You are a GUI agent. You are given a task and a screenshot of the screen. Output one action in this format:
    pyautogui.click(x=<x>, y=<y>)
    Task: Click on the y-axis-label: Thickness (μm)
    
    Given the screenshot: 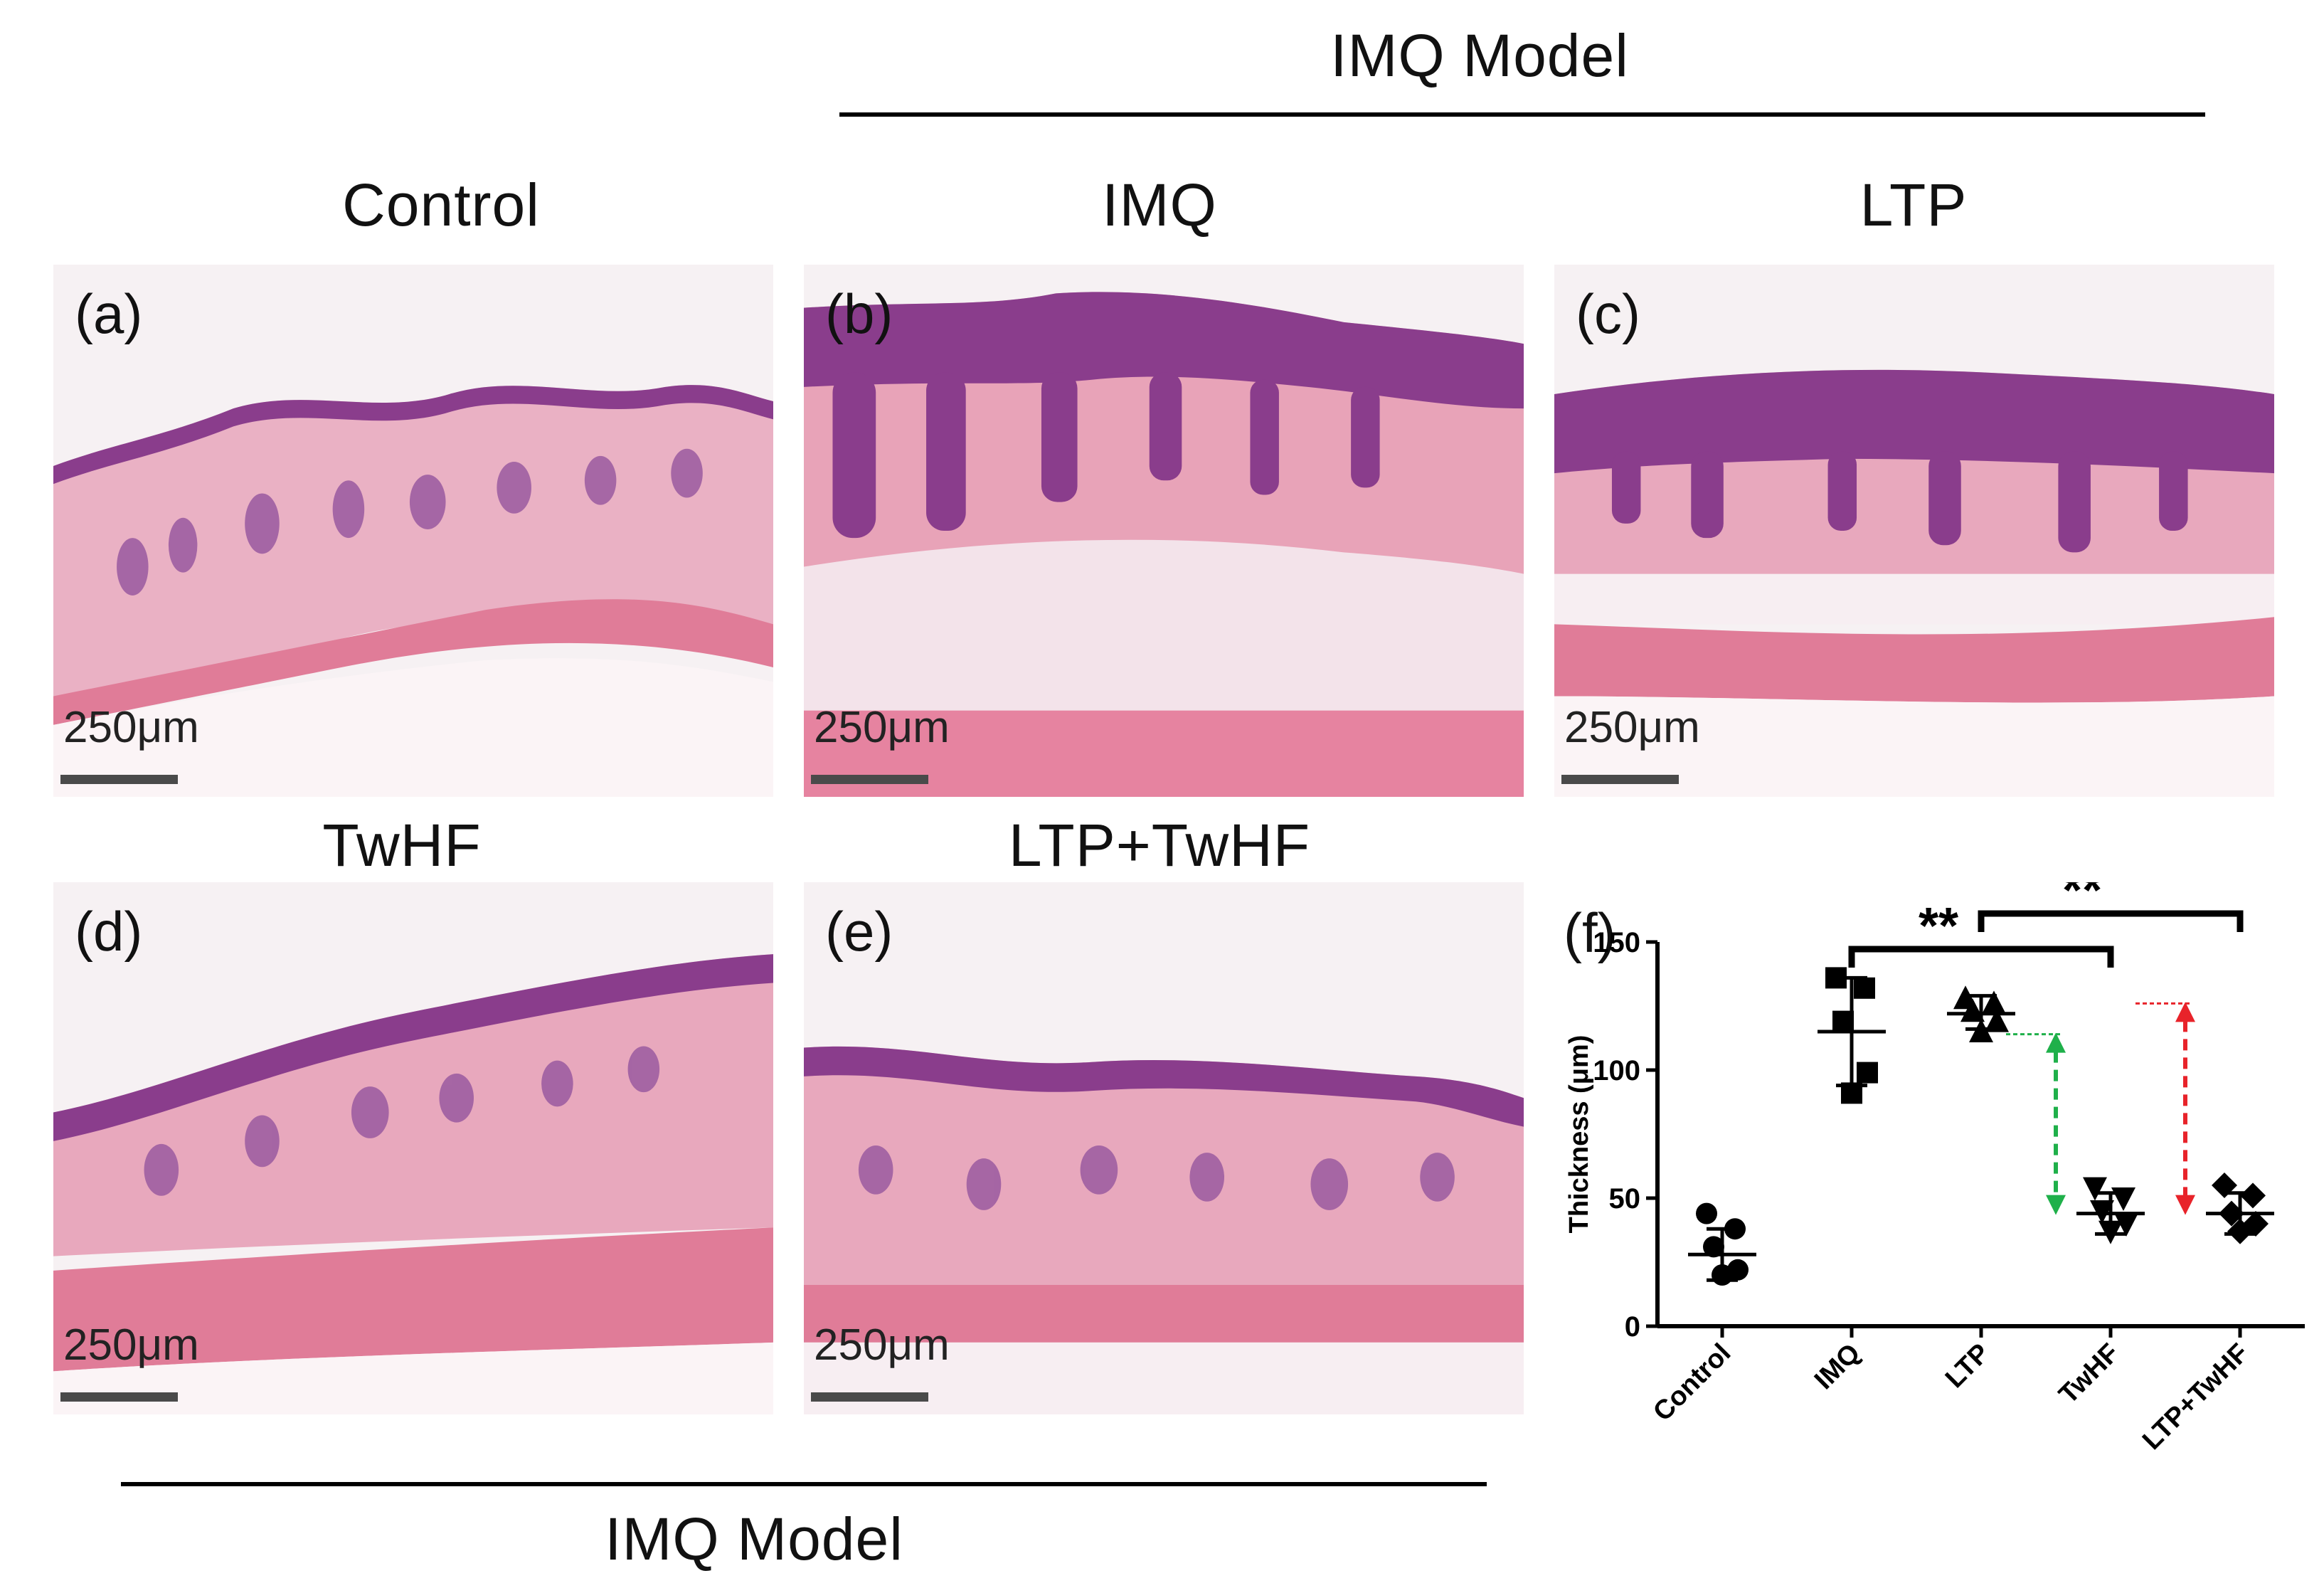 What is the action you would take?
    pyautogui.click(x=1579, y=1134)
    